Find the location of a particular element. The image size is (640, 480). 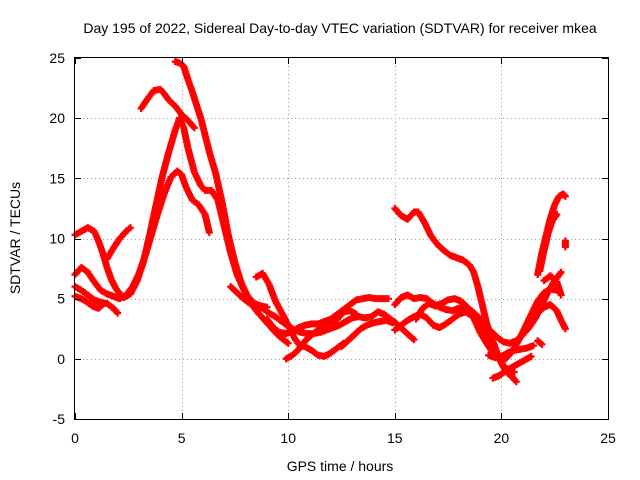

series-track-b is located at coordinates (167, 108).